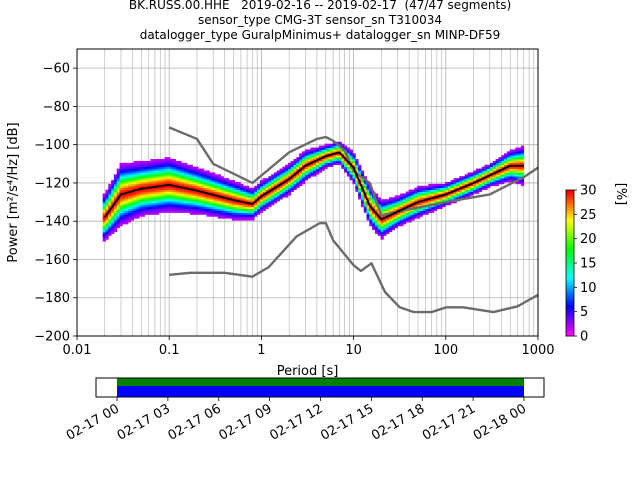 The height and width of the screenshot is (480, 640). What do you see at coordinates (144, 422) in the screenshot?
I see `coverage-tick-label: 02-17 03` at bounding box center [144, 422].